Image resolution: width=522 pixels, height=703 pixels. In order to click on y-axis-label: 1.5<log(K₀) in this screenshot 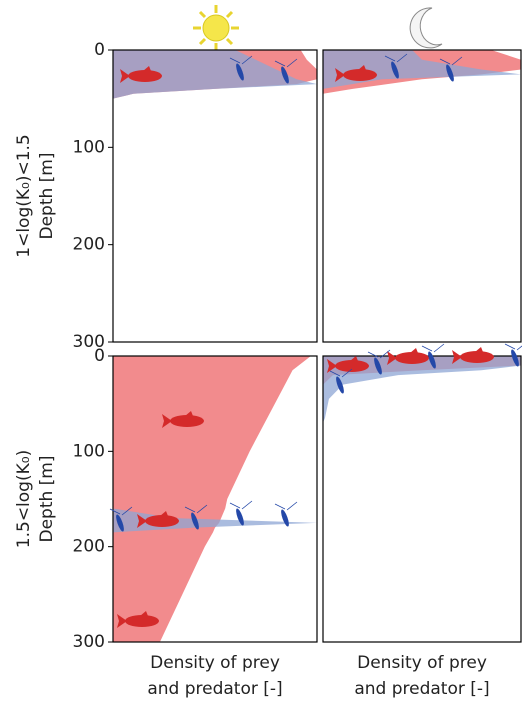, I will do `click(24, 499)`.